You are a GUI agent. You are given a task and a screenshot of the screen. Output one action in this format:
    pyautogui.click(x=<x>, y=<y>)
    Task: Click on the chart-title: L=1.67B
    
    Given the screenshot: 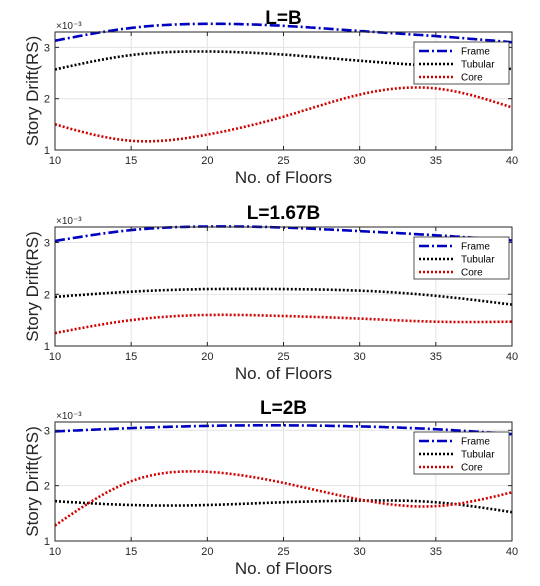 What is the action you would take?
    pyautogui.click(x=283, y=213)
    